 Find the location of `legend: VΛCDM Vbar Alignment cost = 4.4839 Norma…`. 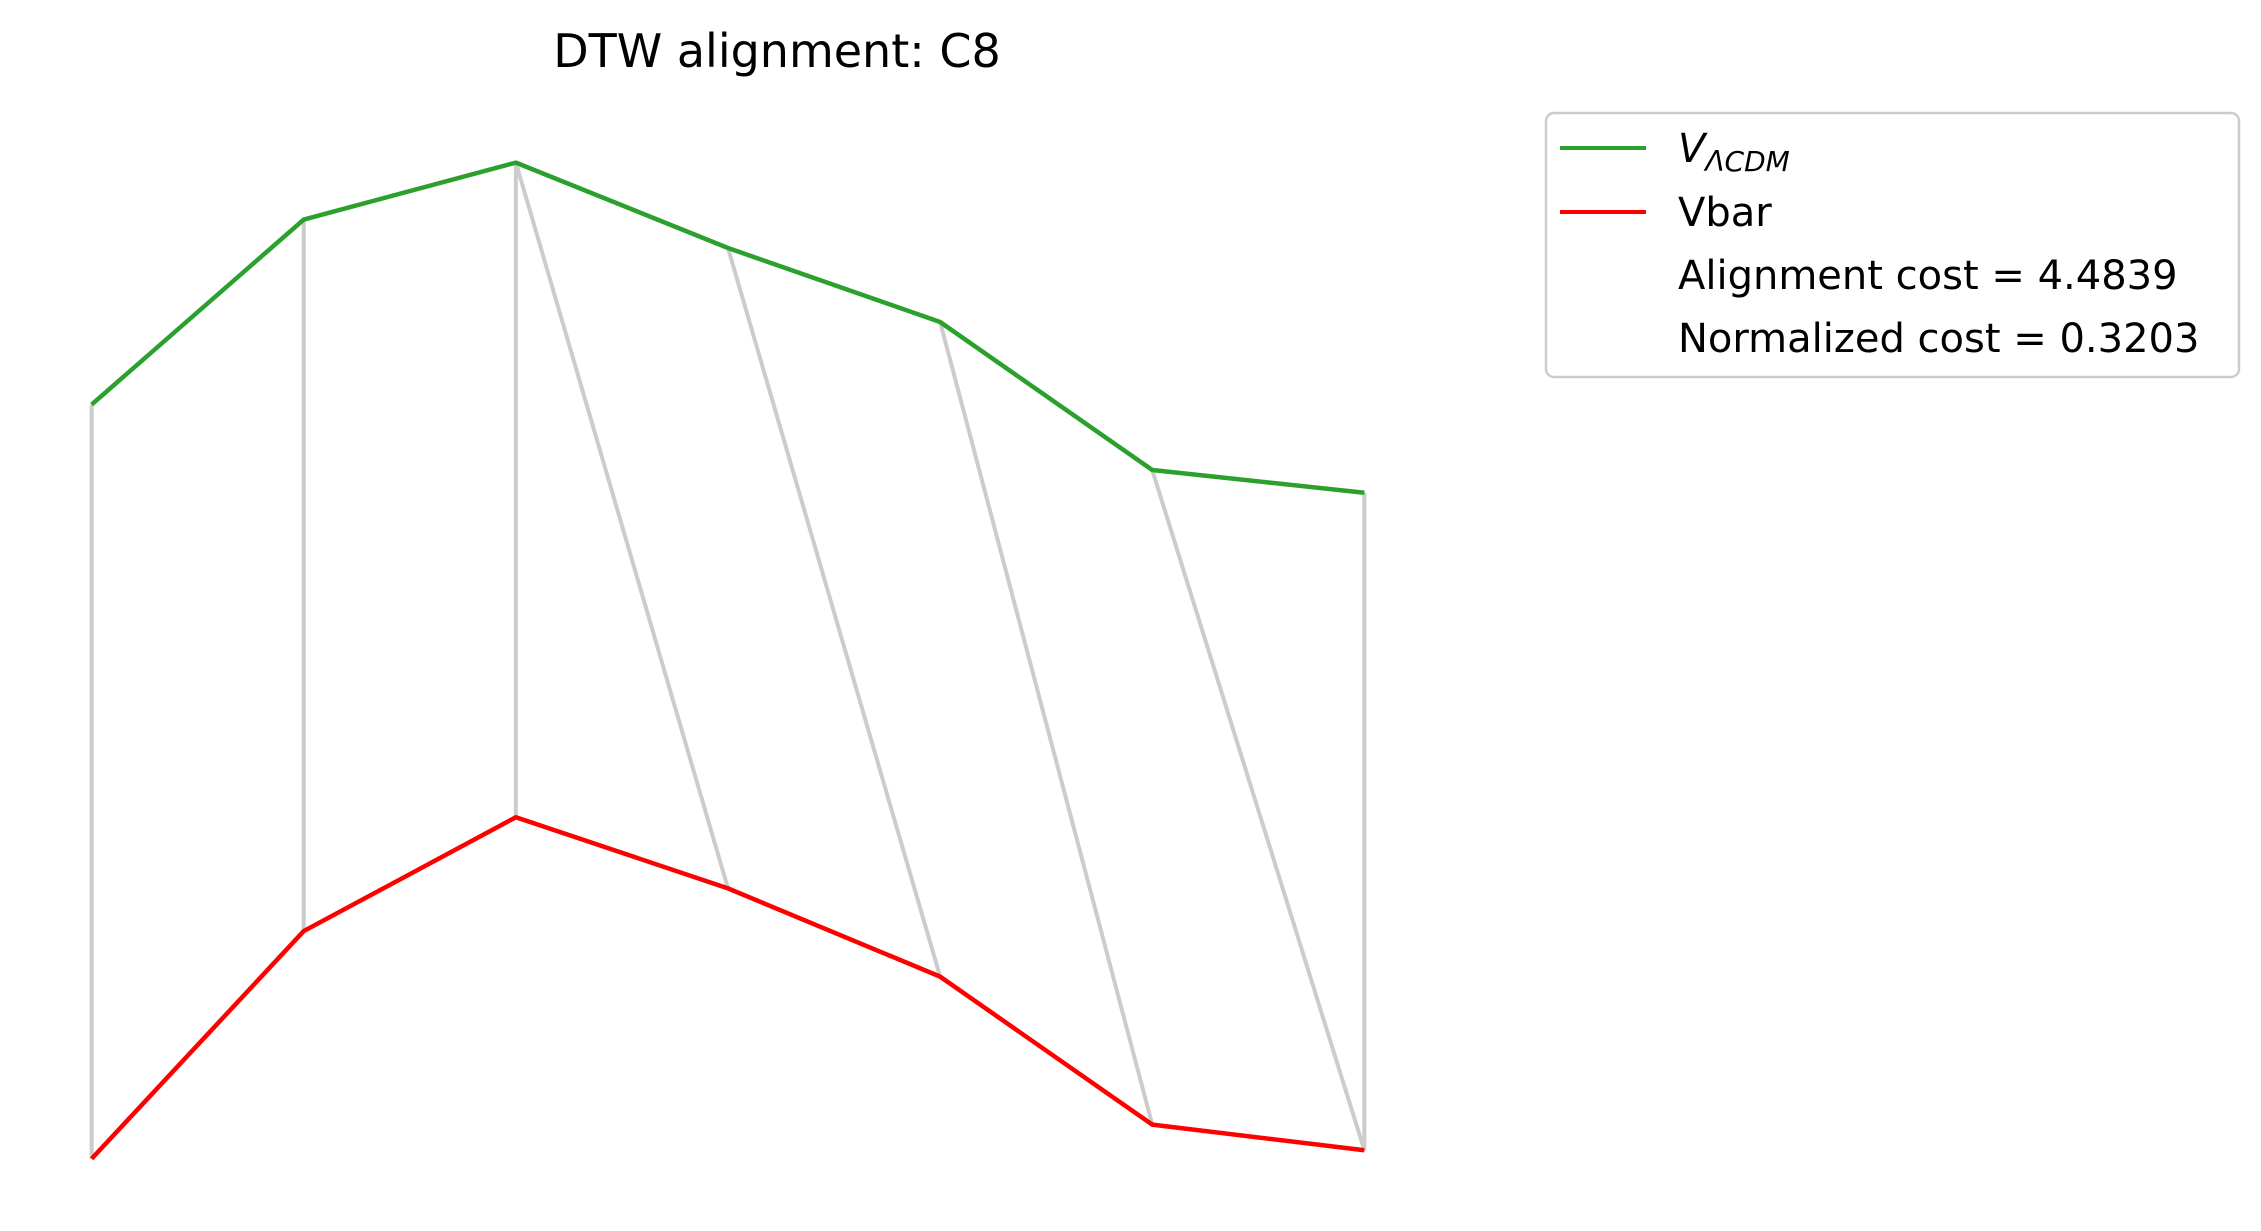

legend: VΛCDM Vbar Alignment cost = 4.4839 Norma… is located at coordinates (1892, 245).